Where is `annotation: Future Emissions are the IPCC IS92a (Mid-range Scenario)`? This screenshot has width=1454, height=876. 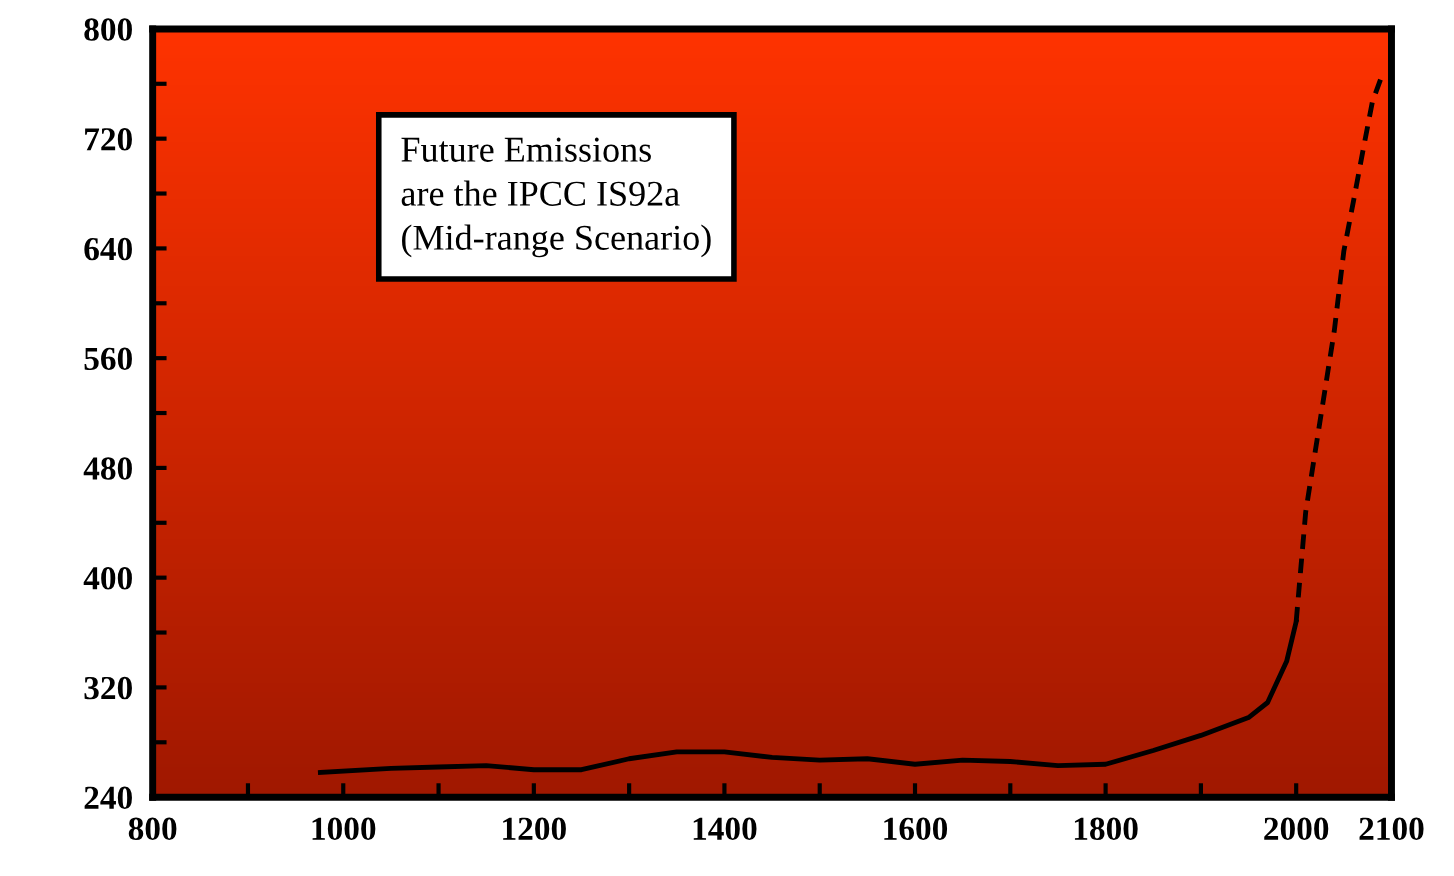
annotation: Future Emissions are the IPCC IS92a (Mid-range Scenario) is located at coordinates (556, 197).